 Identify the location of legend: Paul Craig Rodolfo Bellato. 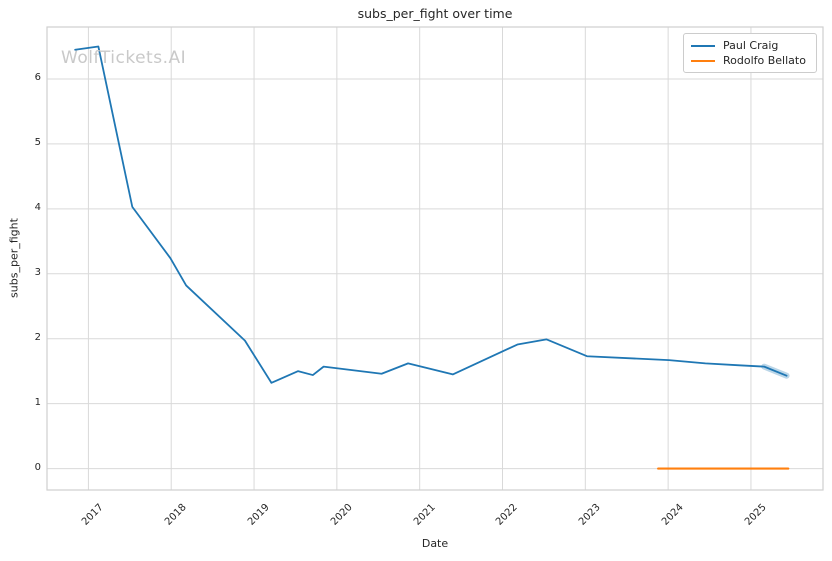
(750, 53).